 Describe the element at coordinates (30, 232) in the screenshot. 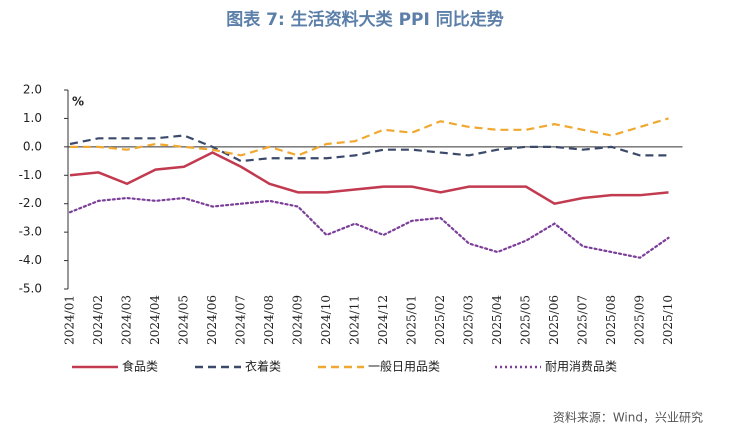

I see `y-tick-label: -3.0` at that location.